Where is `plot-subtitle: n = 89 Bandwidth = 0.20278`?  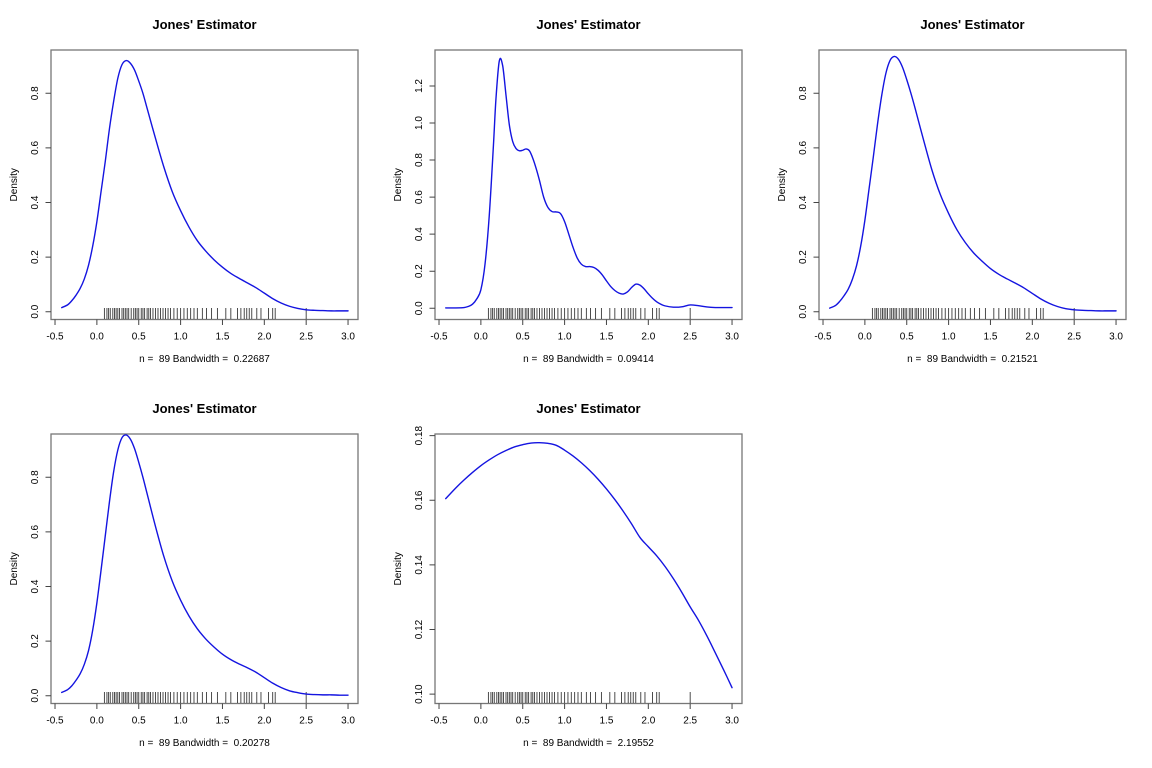
plot-subtitle: n = 89 Bandwidth = 0.20278 is located at coordinates (204, 743).